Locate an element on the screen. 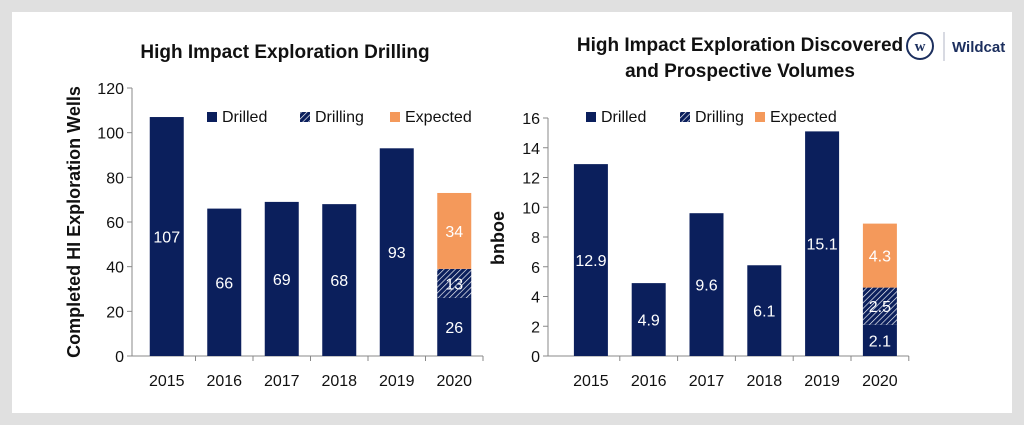 The image size is (1024, 425). data-label: 6.1 is located at coordinates (764, 312).